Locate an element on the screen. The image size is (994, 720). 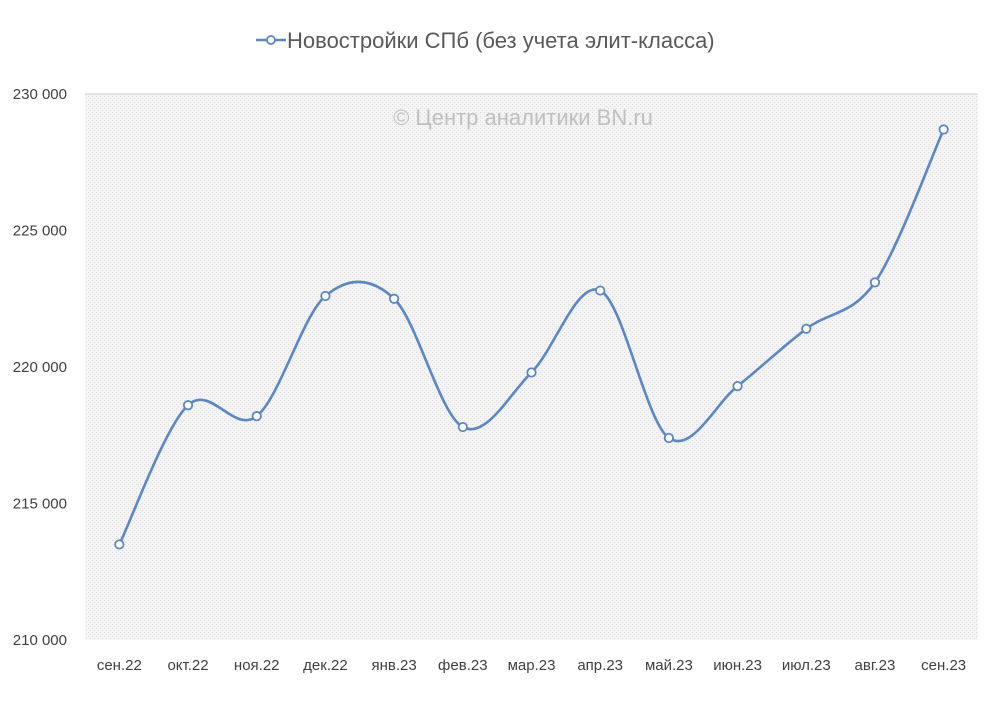
data-point-авг.23 is located at coordinates (875, 282).